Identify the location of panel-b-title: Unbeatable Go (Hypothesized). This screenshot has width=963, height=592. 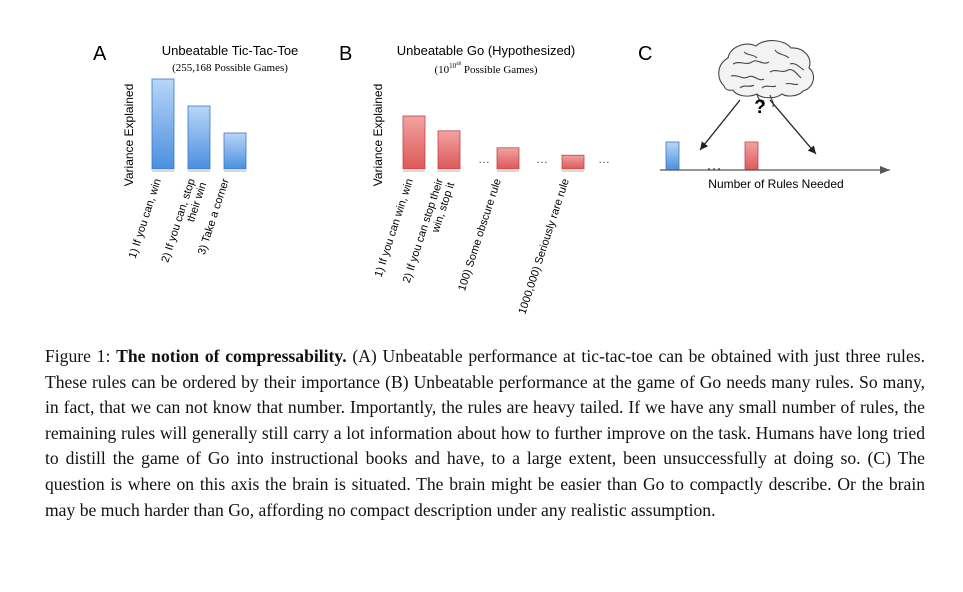
(486, 50).